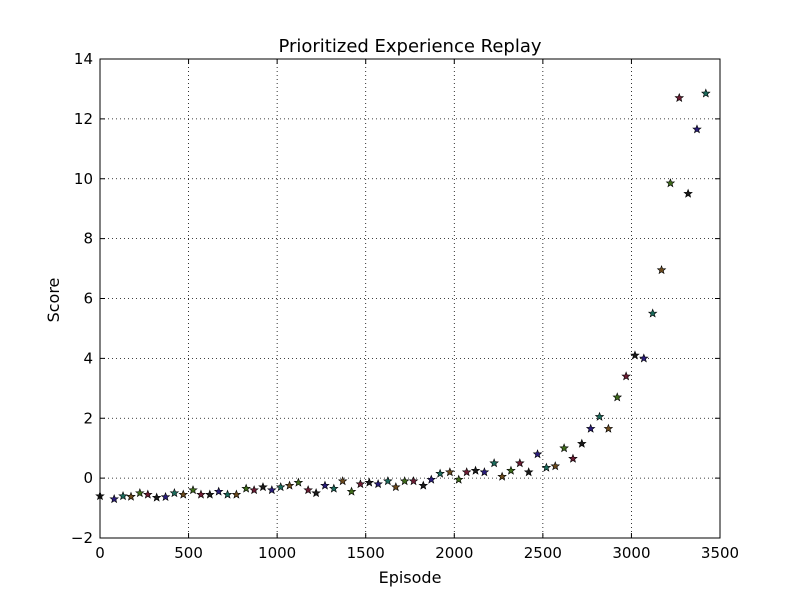 This screenshot has height=598, width=800. Describe the element at coordinates (53, 300) in the screenshot. I see `y-axis-label: Score` at that location.